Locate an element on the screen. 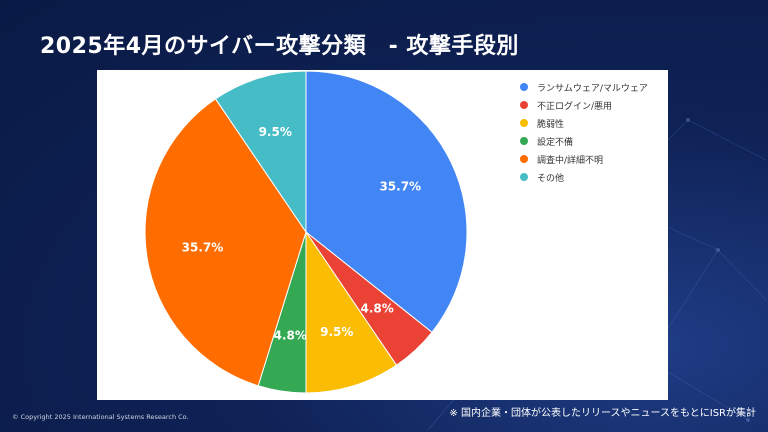  pie-slice-label-5: 9.5% is located at coordinates (275, 132).